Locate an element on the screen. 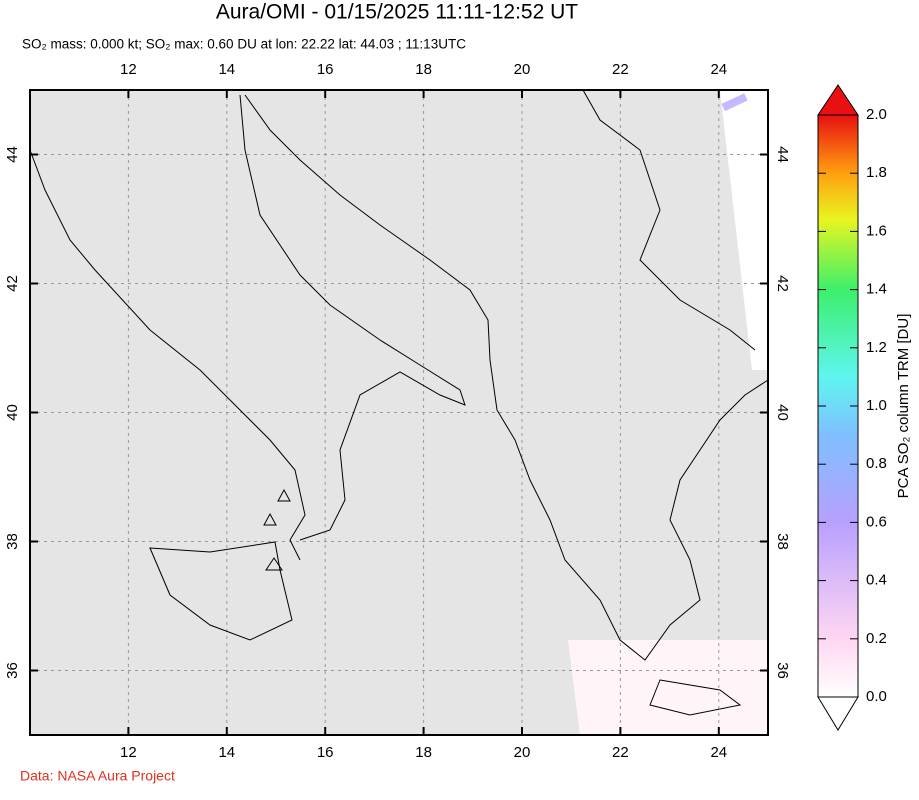  volcano-markers is located at coordinates (277, 529).